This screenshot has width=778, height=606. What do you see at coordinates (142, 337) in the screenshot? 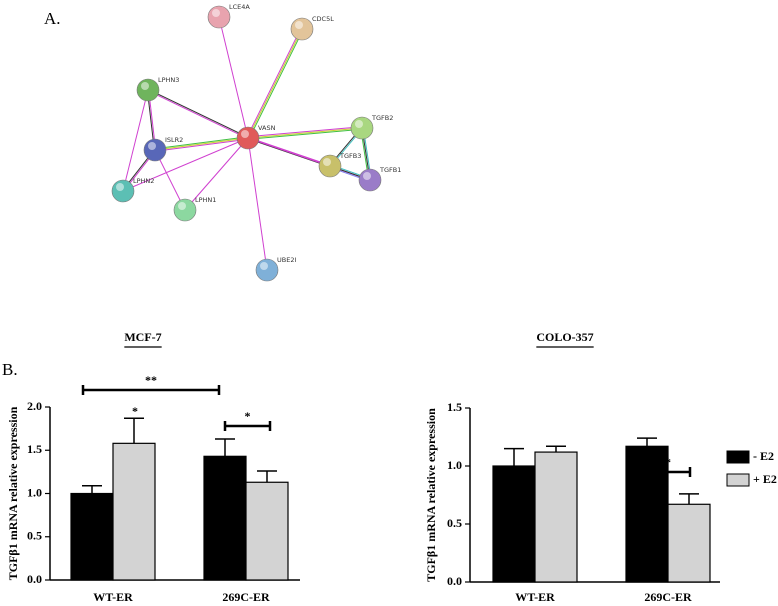
I see `chart-title: MCF-7` at bounding box center [142, 337].